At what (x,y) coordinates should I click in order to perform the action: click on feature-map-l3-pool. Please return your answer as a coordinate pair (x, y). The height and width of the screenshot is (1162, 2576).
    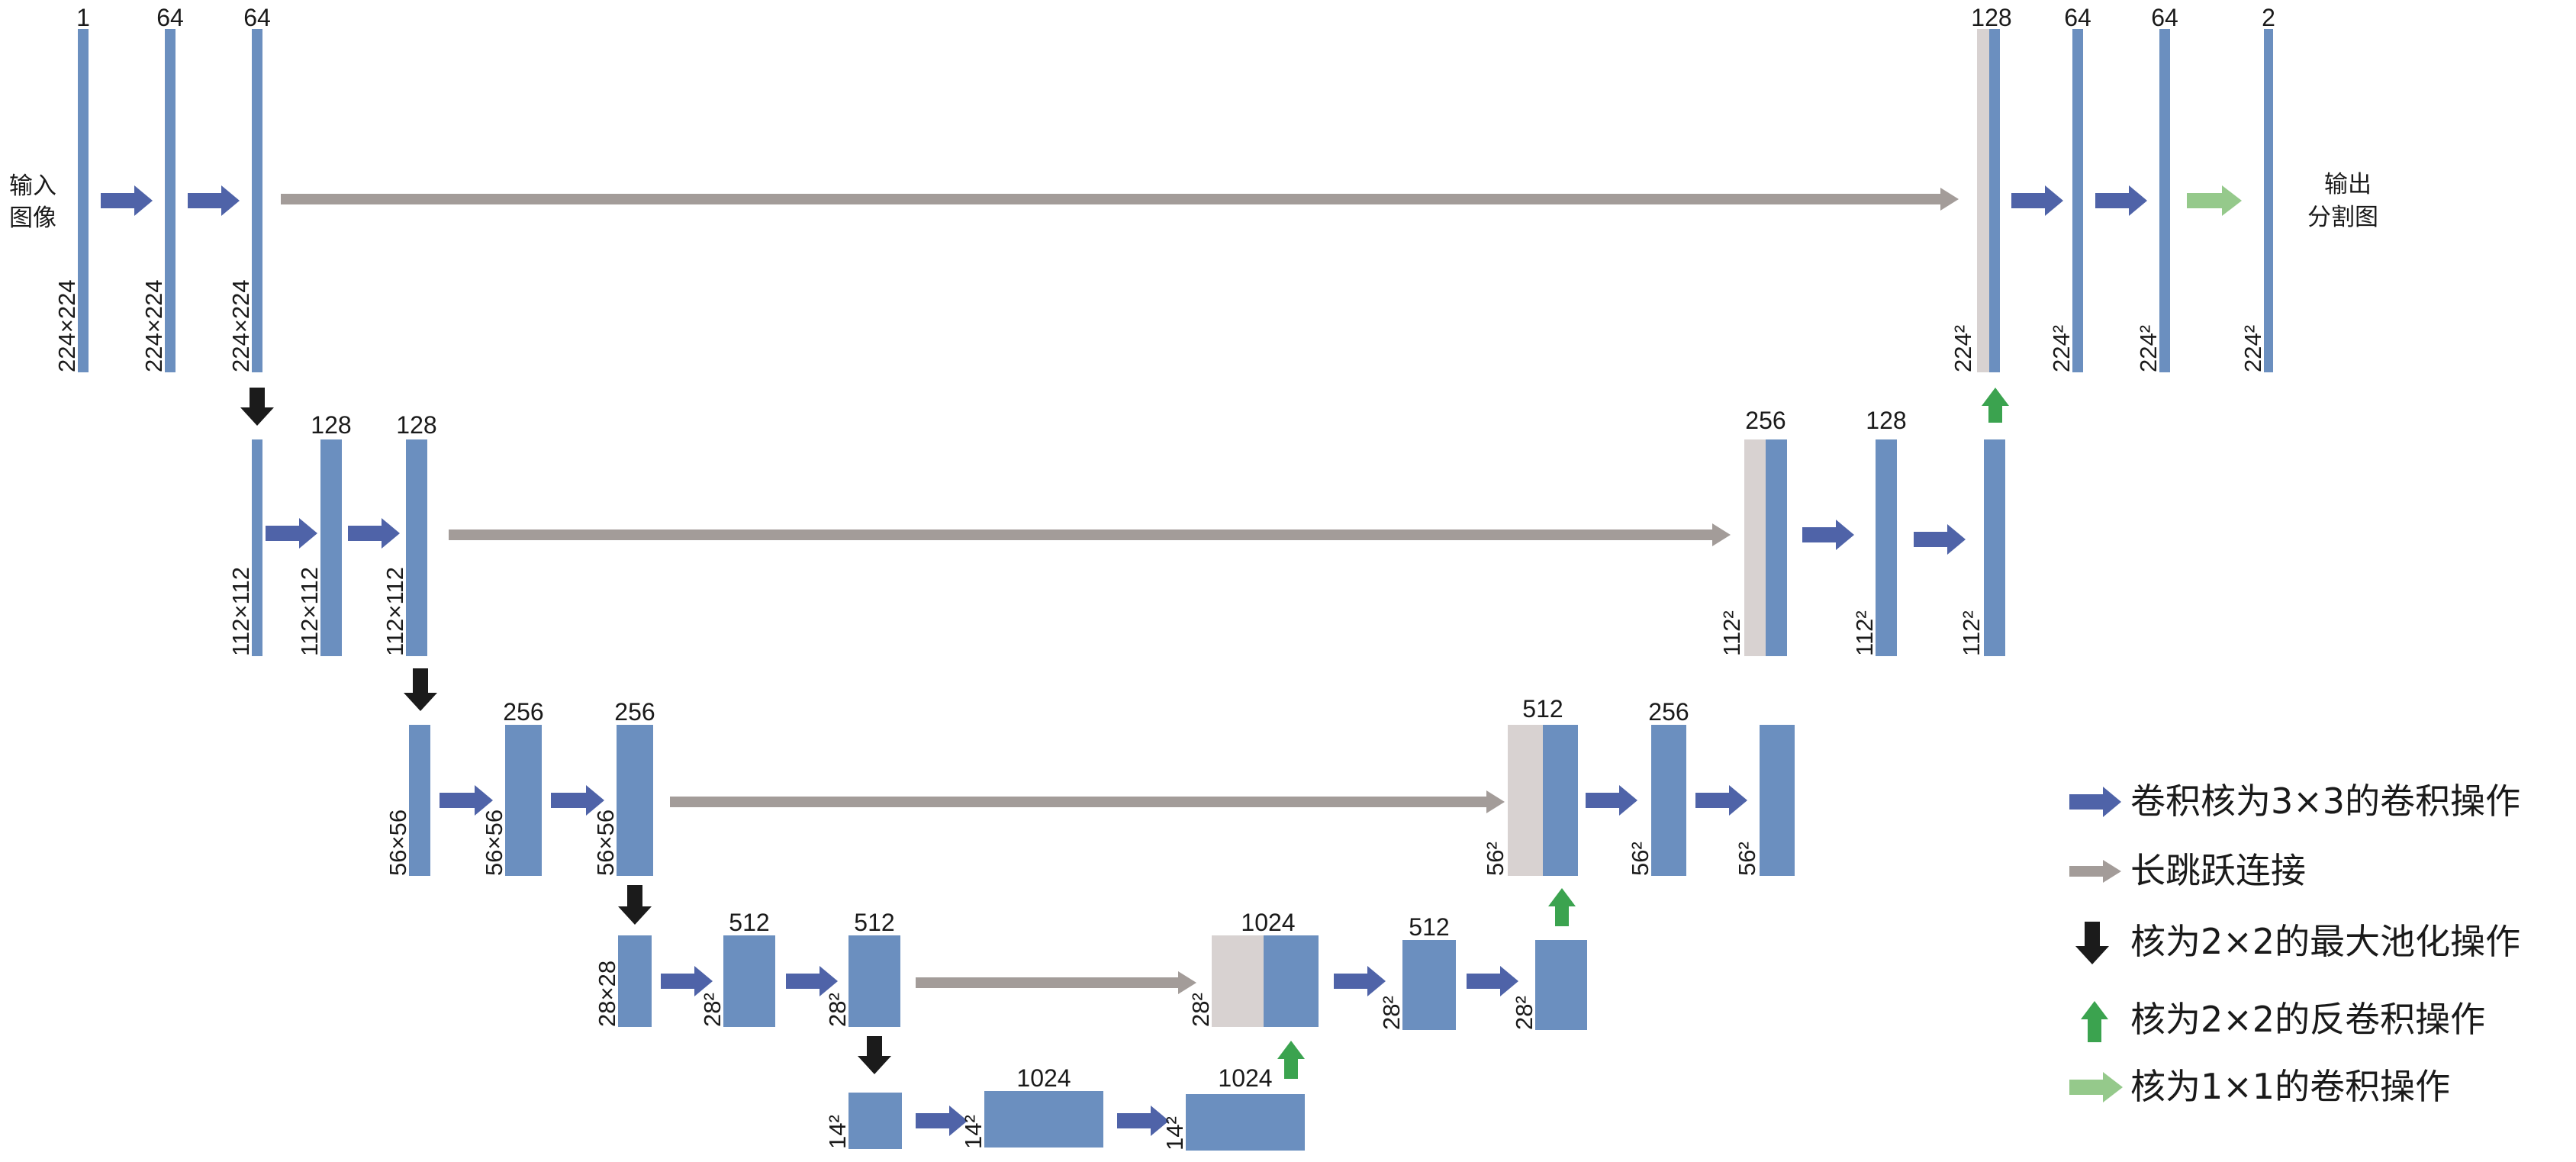
    Looking at the image, I should click on (419, 800).